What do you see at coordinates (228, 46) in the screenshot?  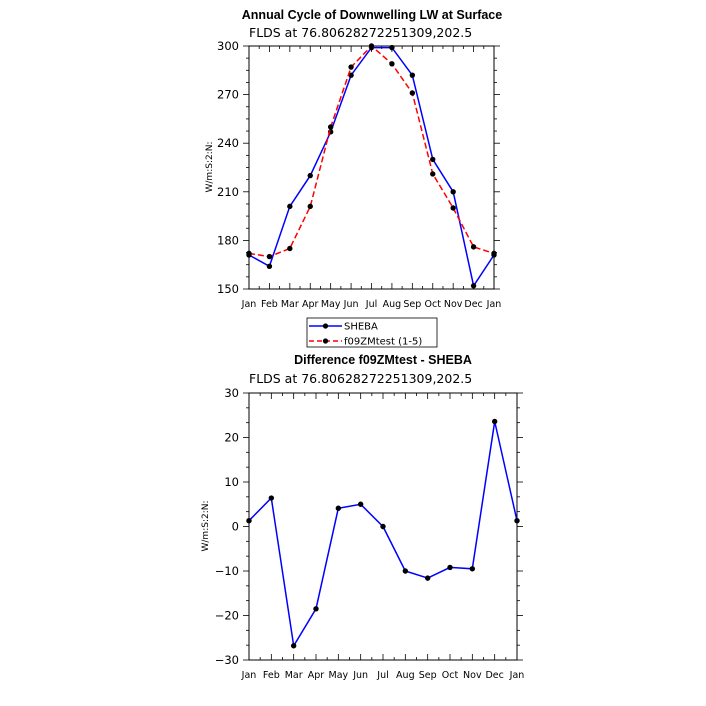 I see `y-tick-label: 300` at bounding box center [228, 46].